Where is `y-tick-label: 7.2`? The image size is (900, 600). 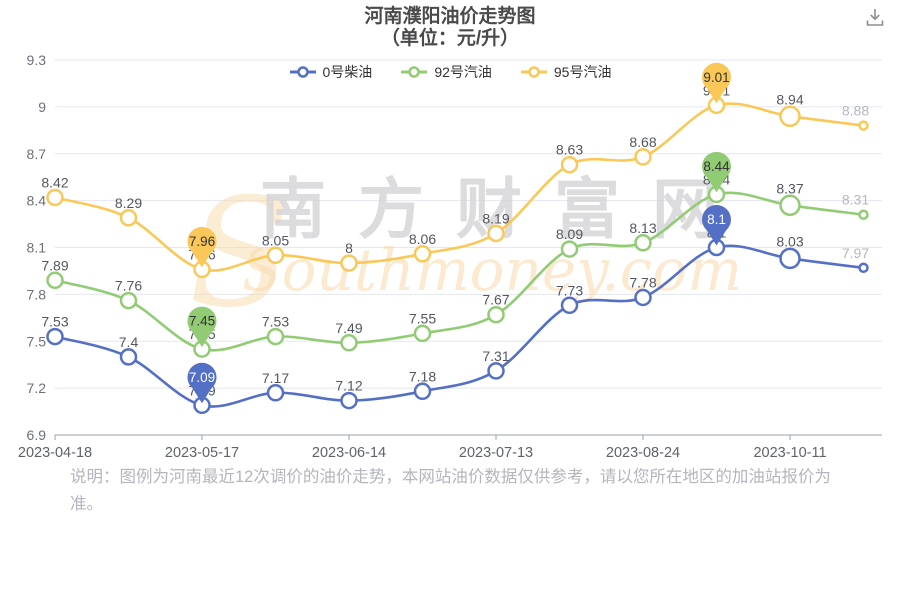
y-tick-label: 7.2 is located at coordinates (37, 388).